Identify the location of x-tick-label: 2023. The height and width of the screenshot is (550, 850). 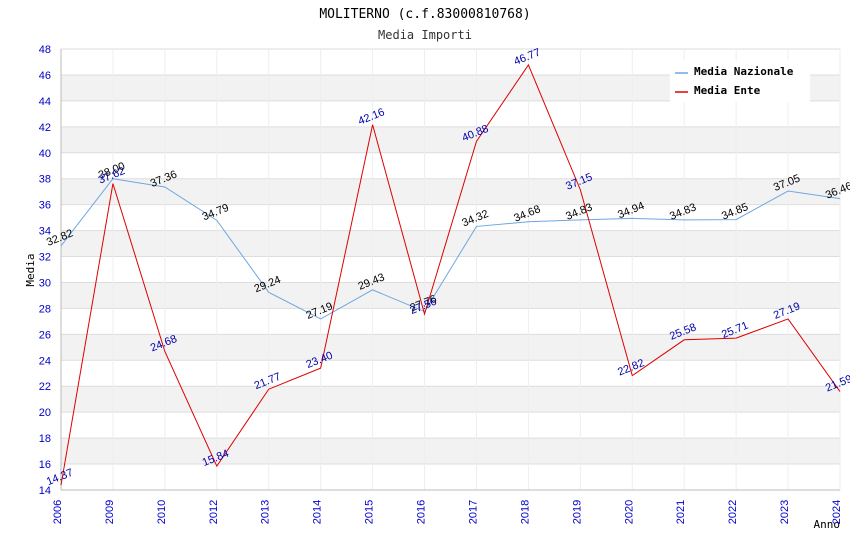
(785, 512).